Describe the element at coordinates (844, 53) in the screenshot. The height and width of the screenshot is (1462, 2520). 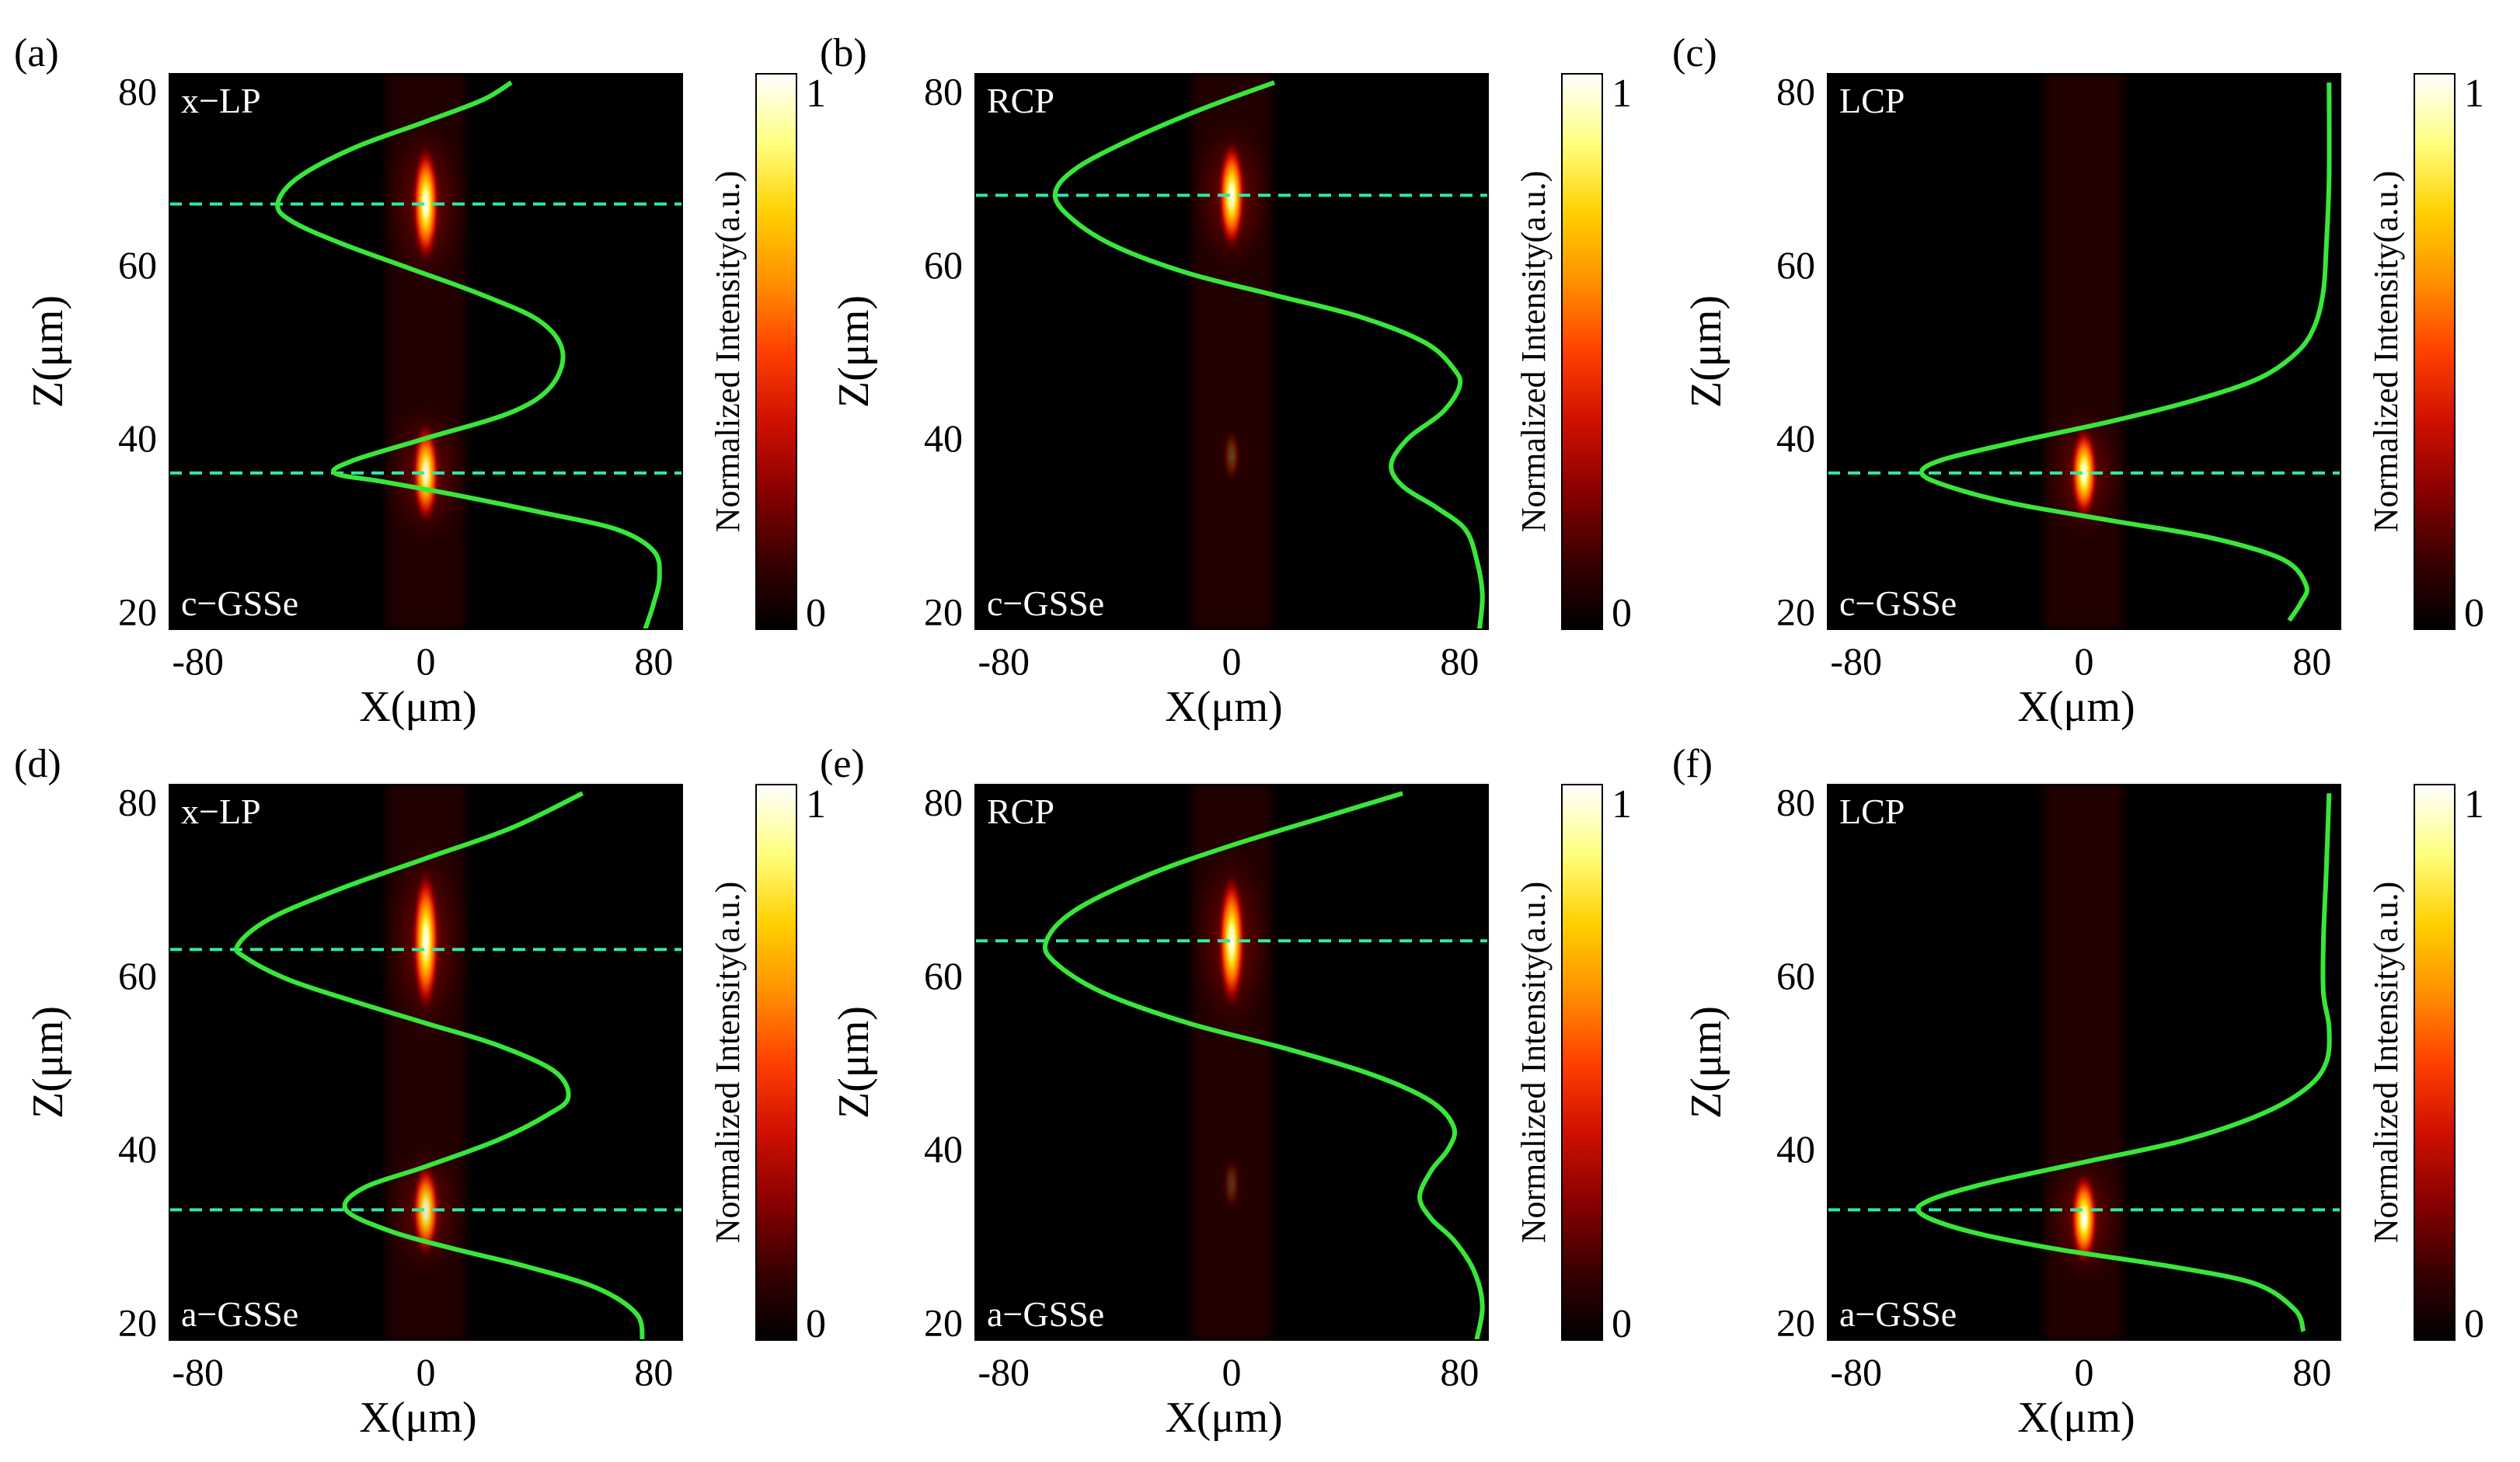
I see `panel-label: (b)` at that location.